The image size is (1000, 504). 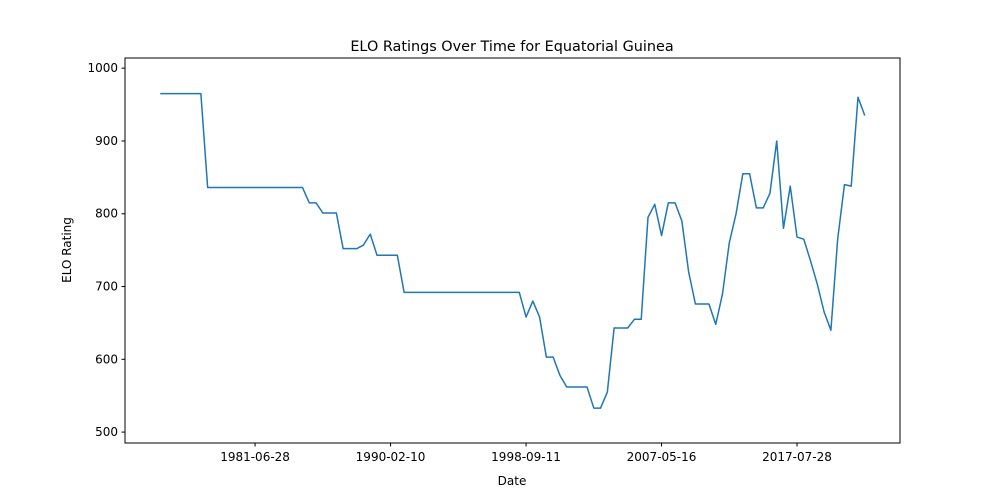 I want to click on y-axis-label: ELO Rating, so click(x=67, y=250).